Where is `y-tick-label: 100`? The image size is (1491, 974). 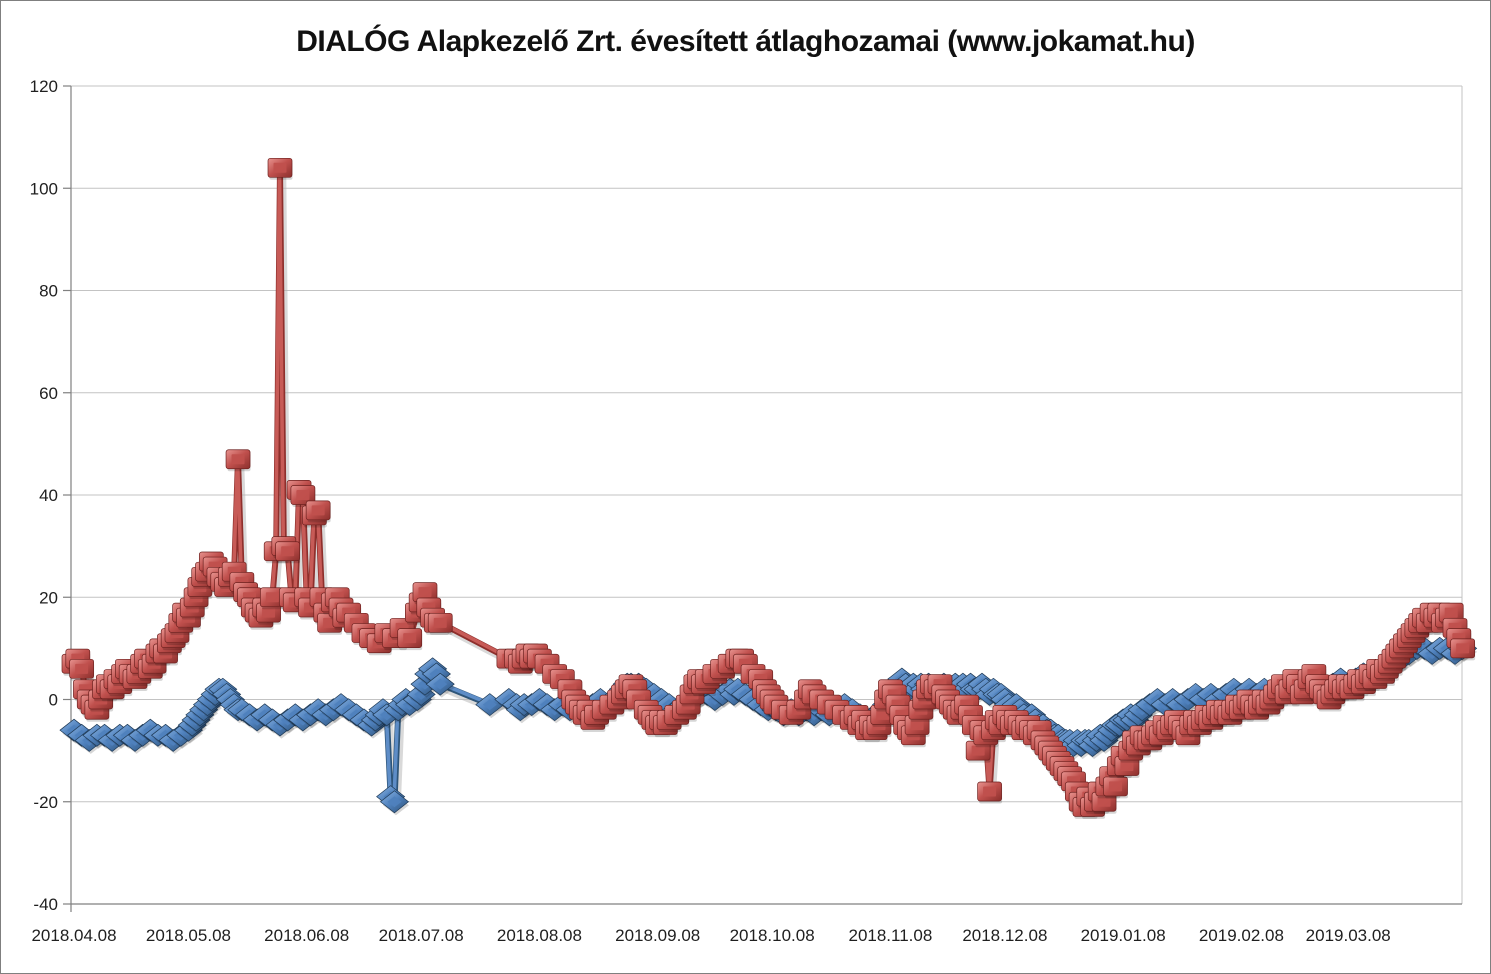
y-tick-label: 100 is located at coordinates (44, 188).